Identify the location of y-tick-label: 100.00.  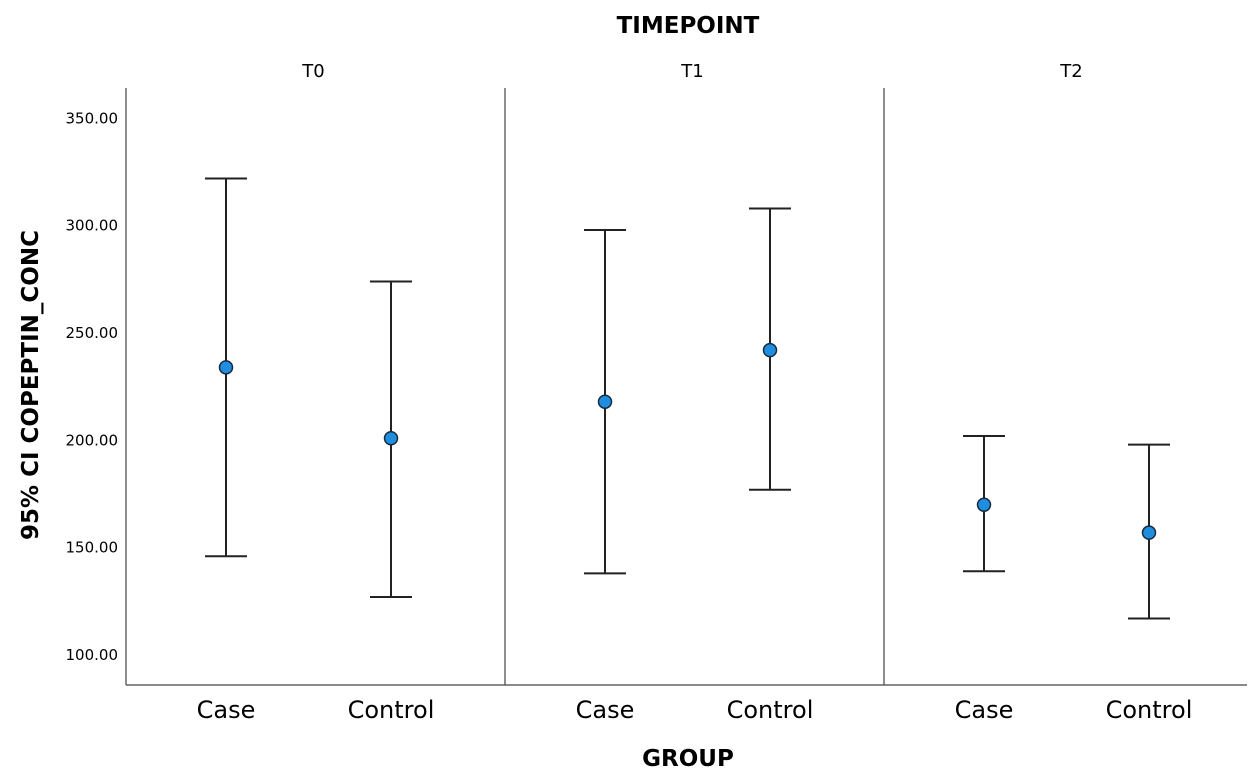
(92, 655).